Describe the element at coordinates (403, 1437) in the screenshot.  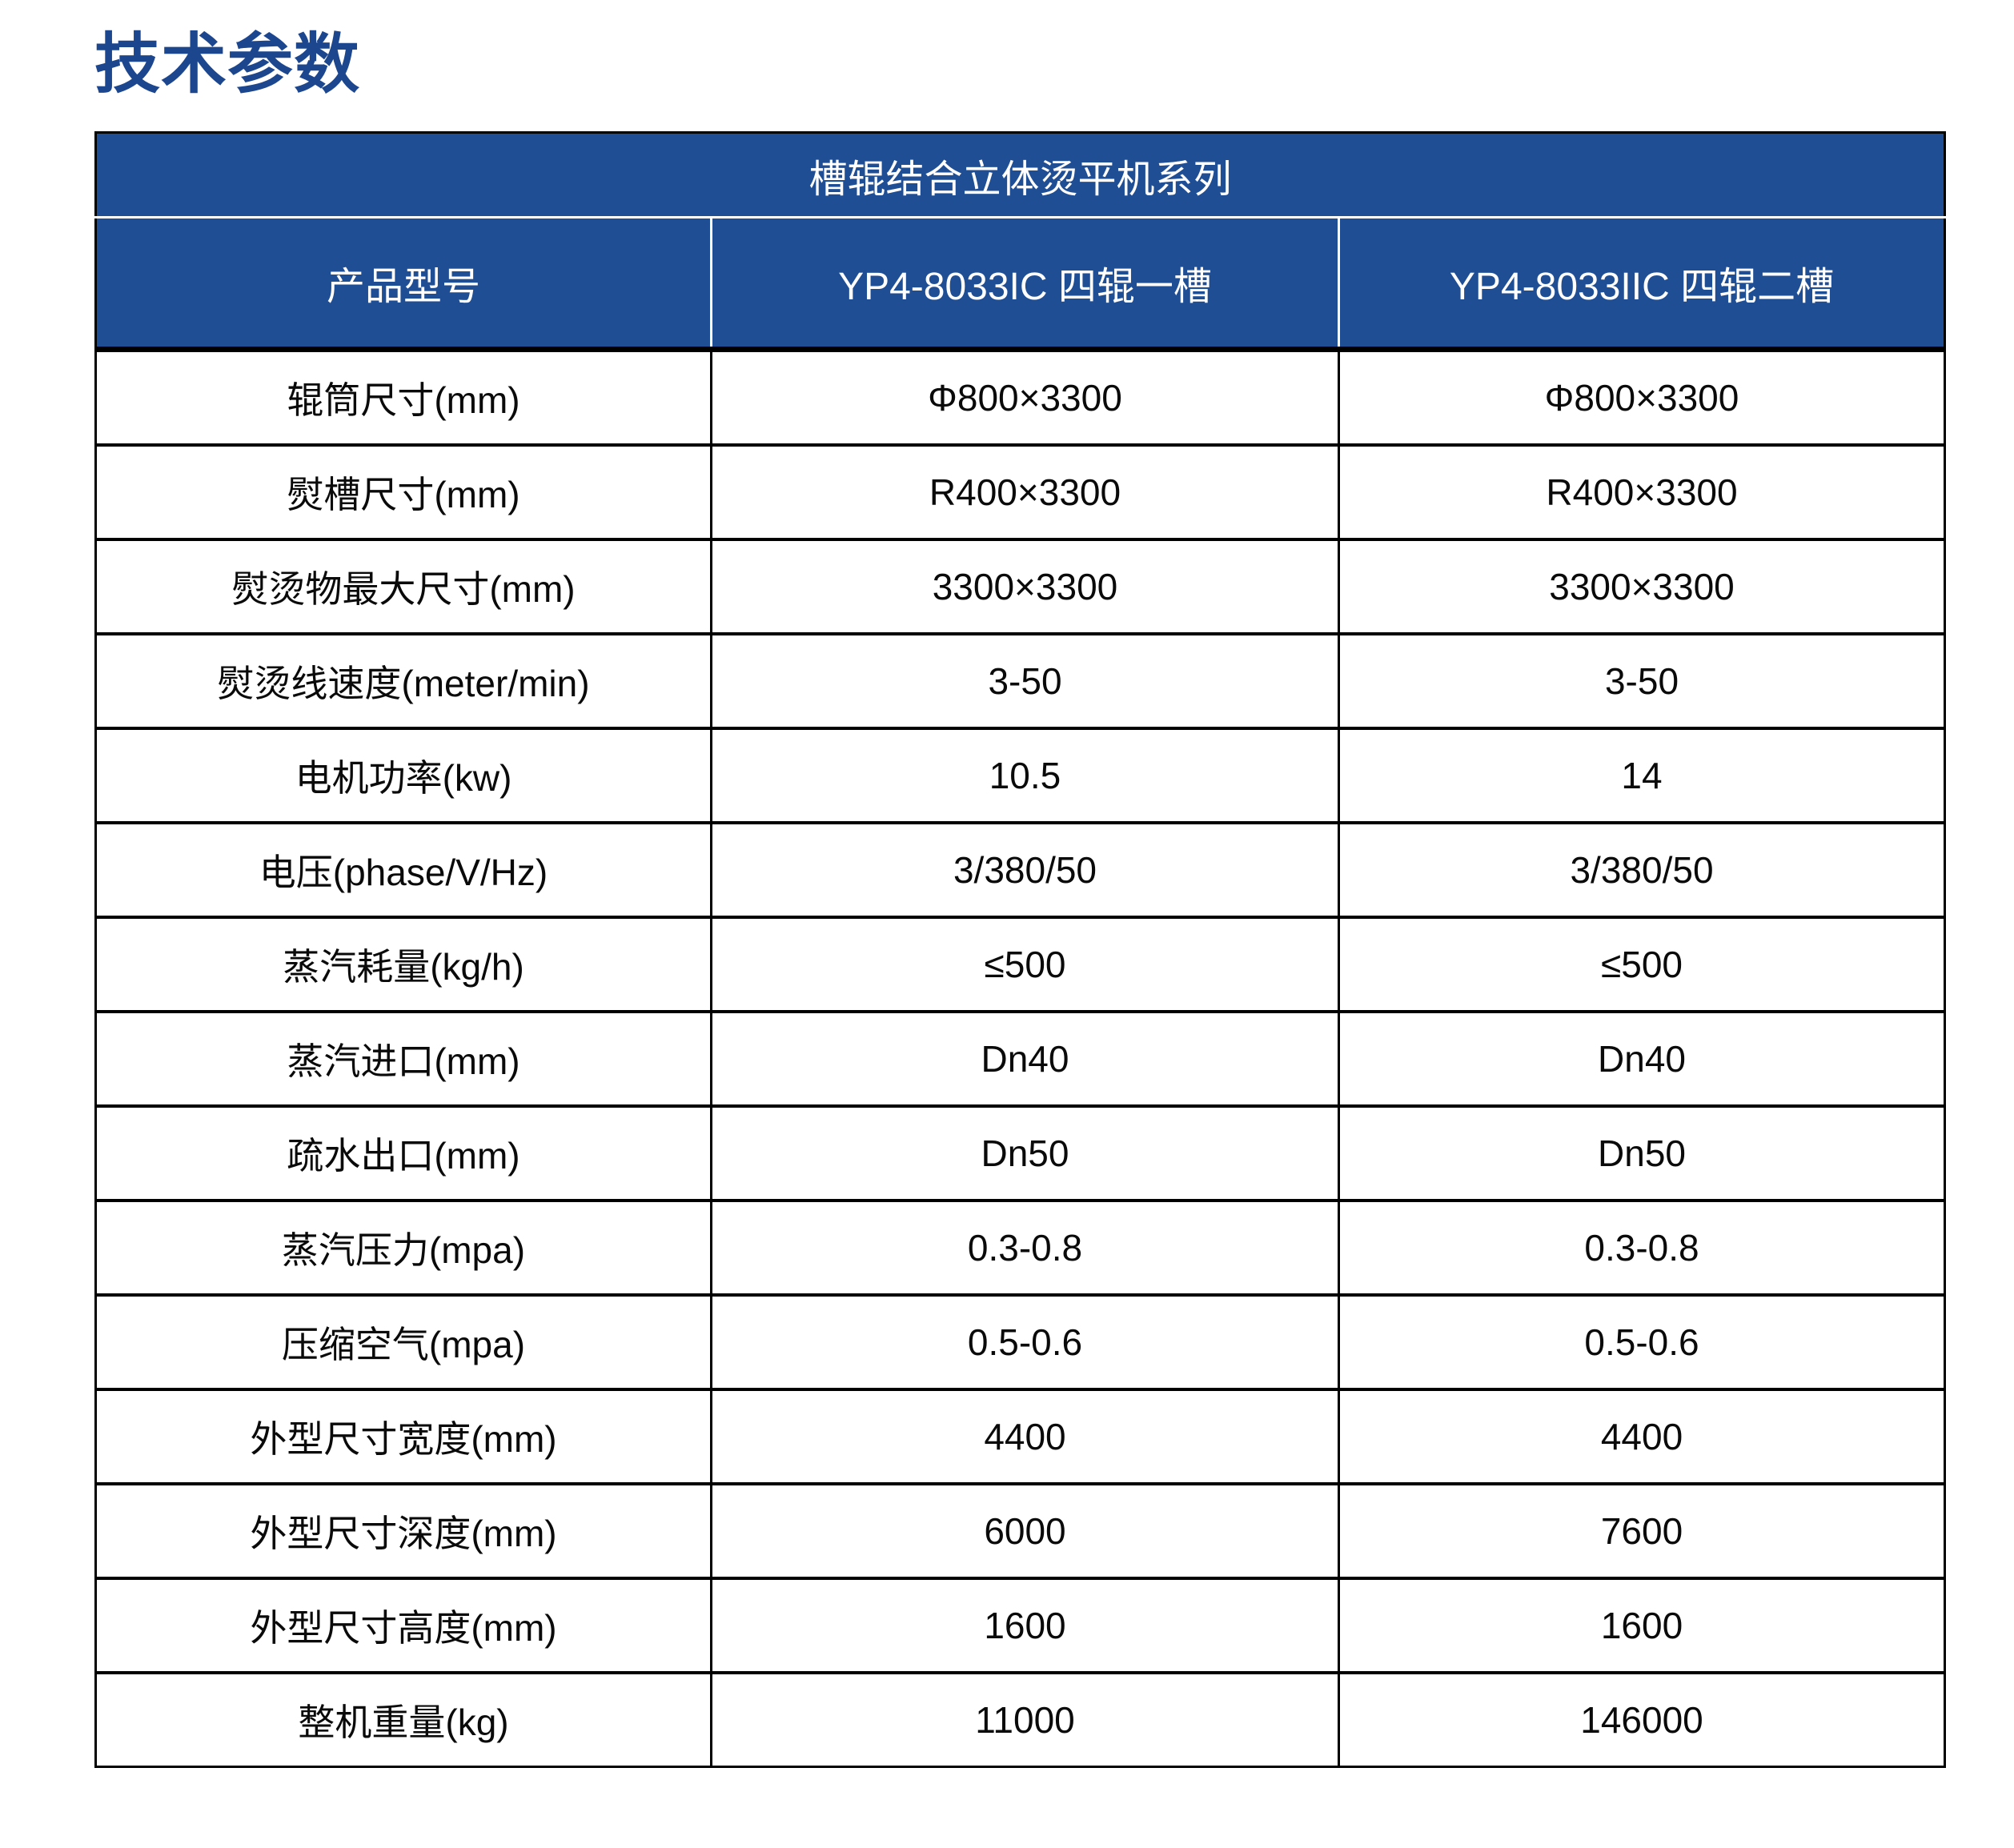
I see `spec-label: 外型尺寸宽度(mm)` at that location.